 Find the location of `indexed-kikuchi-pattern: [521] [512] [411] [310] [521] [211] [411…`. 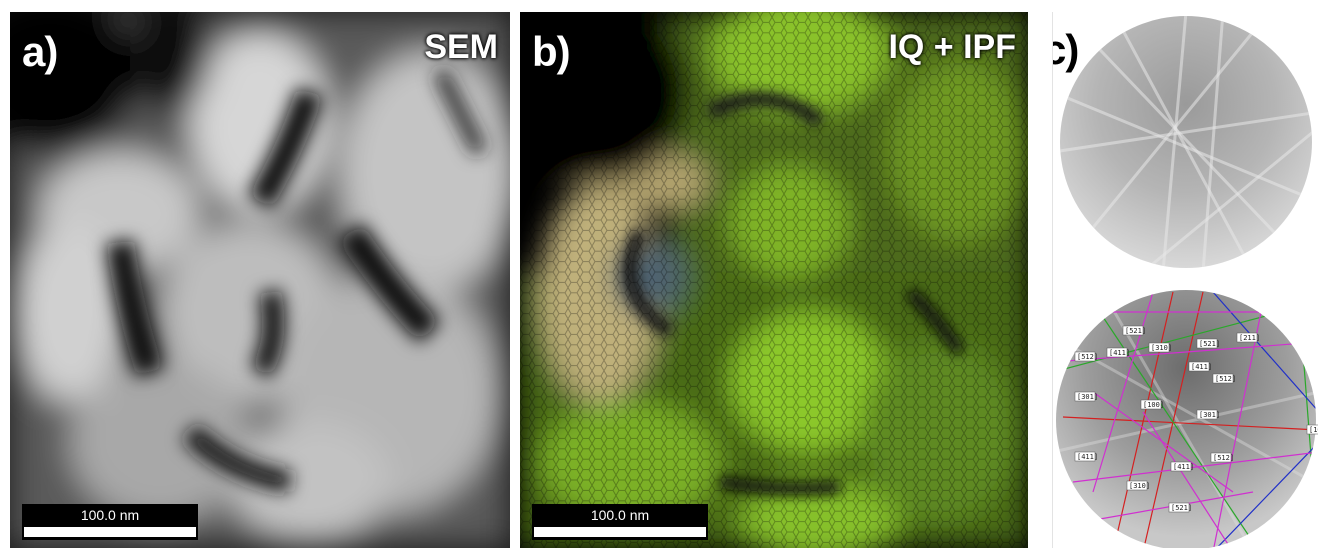

indexed-kikuchi-pattern: [521] [512] [411] [310] [521] [211] [411… is located at coordinates (1187, 419).